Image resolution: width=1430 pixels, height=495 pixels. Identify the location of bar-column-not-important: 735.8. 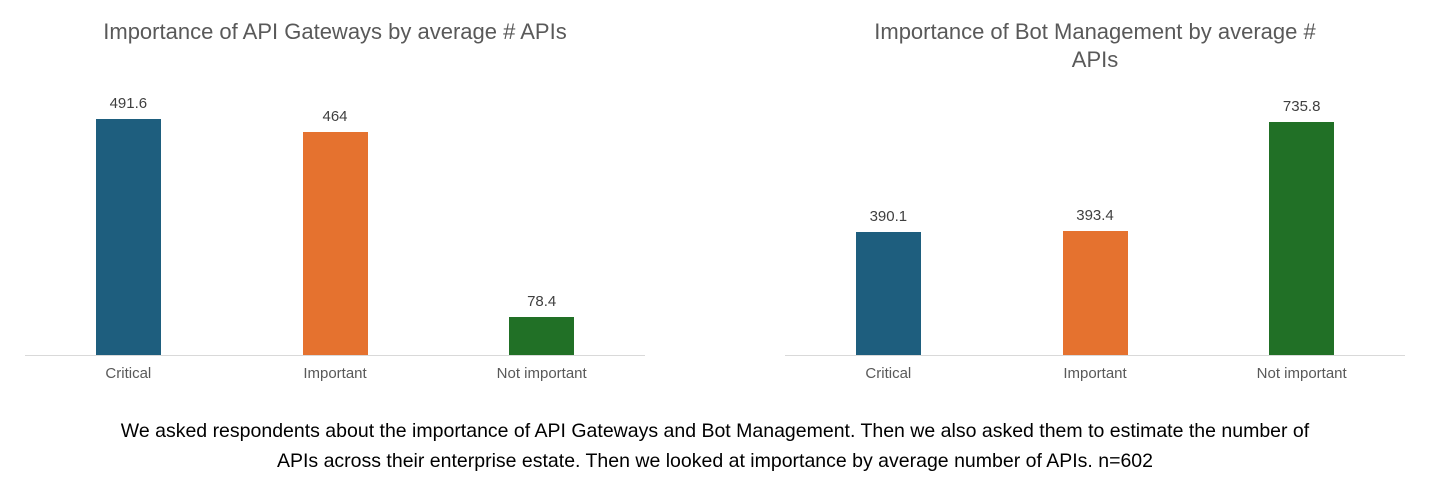
(1301, 226).